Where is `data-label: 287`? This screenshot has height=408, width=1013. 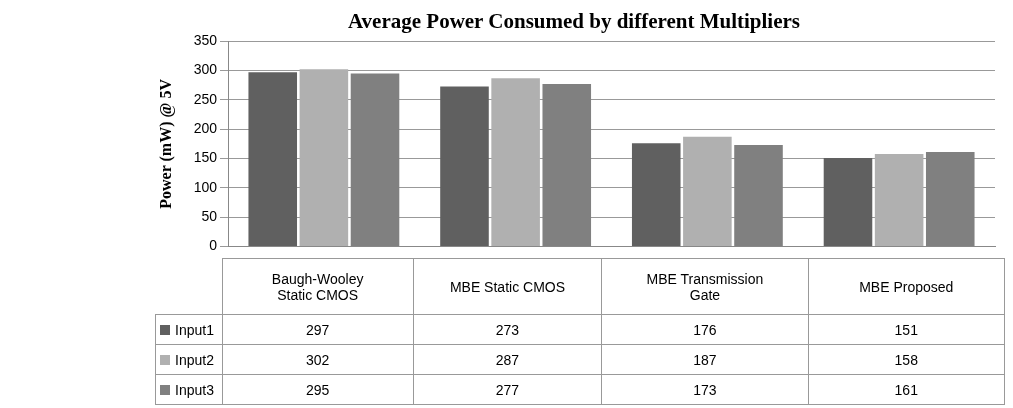
data-label: 287 is located at coordinates (507, 359).